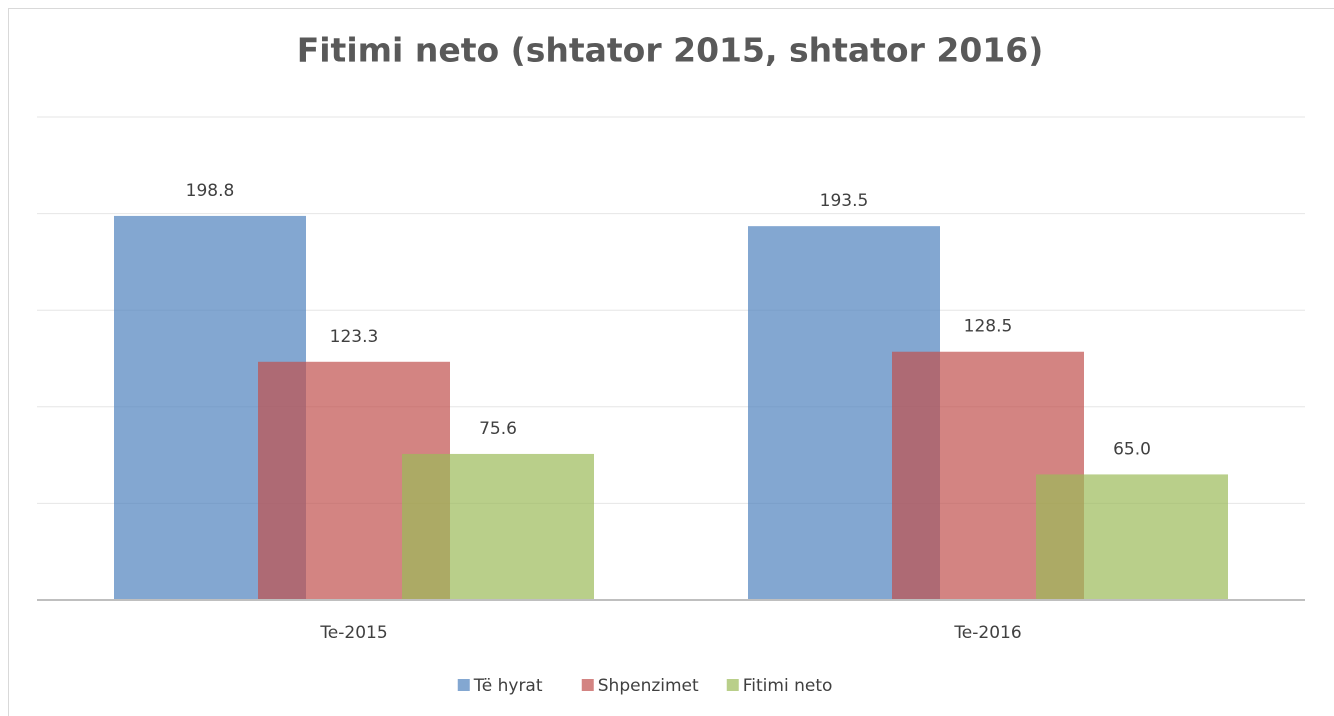 This screenshot has width=1334, height=716. I want to click on x-tick-label: Te-2016, so click(987, 633).